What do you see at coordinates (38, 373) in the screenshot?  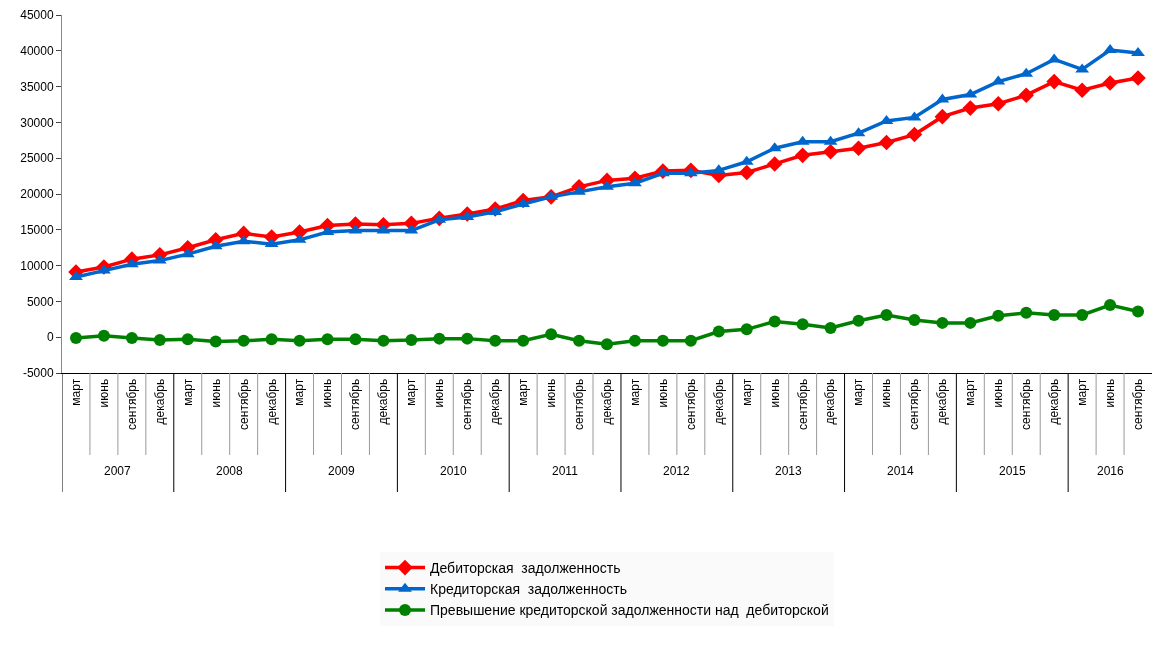 I see `y-tick-label: -5000` at bounding box center [38, 373].